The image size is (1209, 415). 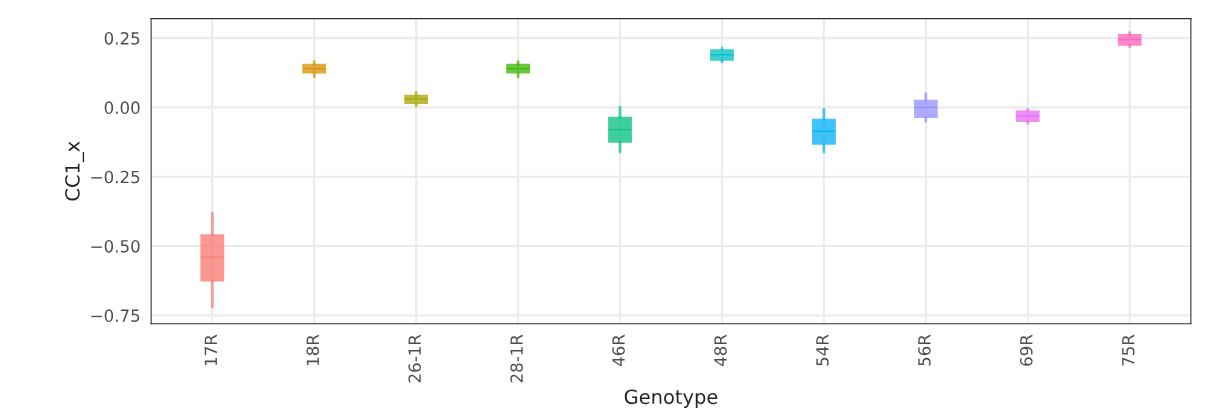 What do you see at coordinates (122, 107) in the screenshot?
I see `y-tick-label: 0.00` at bounding box center [122, 107].